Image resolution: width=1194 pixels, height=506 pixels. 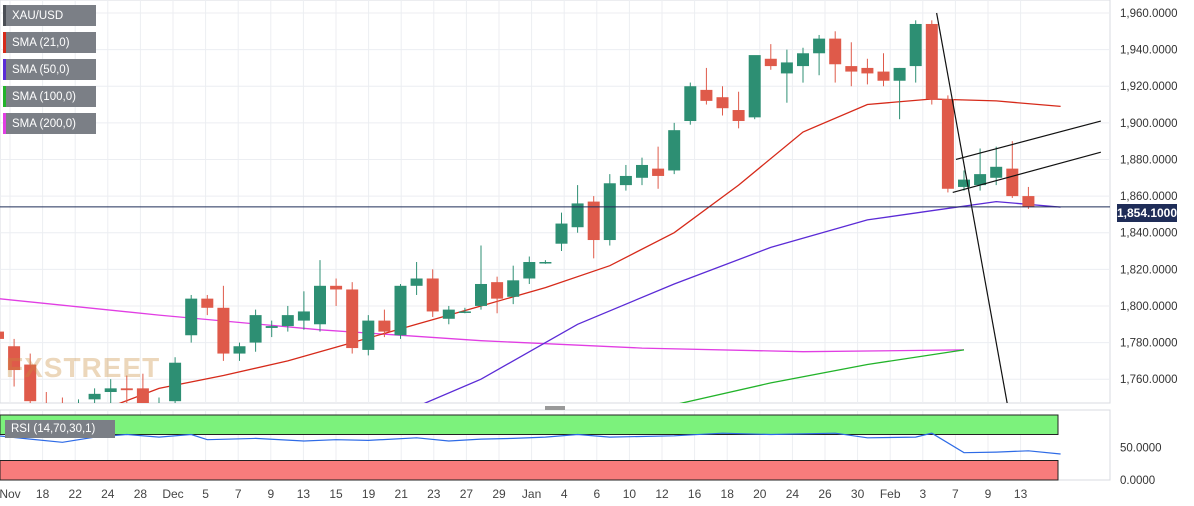 I want to click on sma200-label: SMA (200,0), so click(x=44, y=123).